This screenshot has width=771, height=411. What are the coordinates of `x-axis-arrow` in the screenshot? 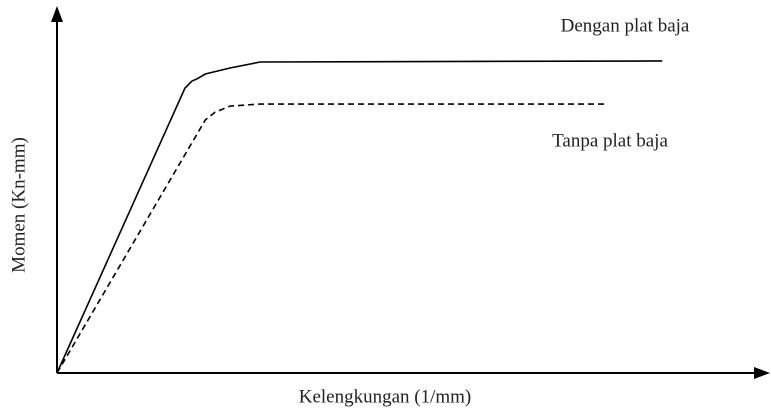 It's located at (762, 373).